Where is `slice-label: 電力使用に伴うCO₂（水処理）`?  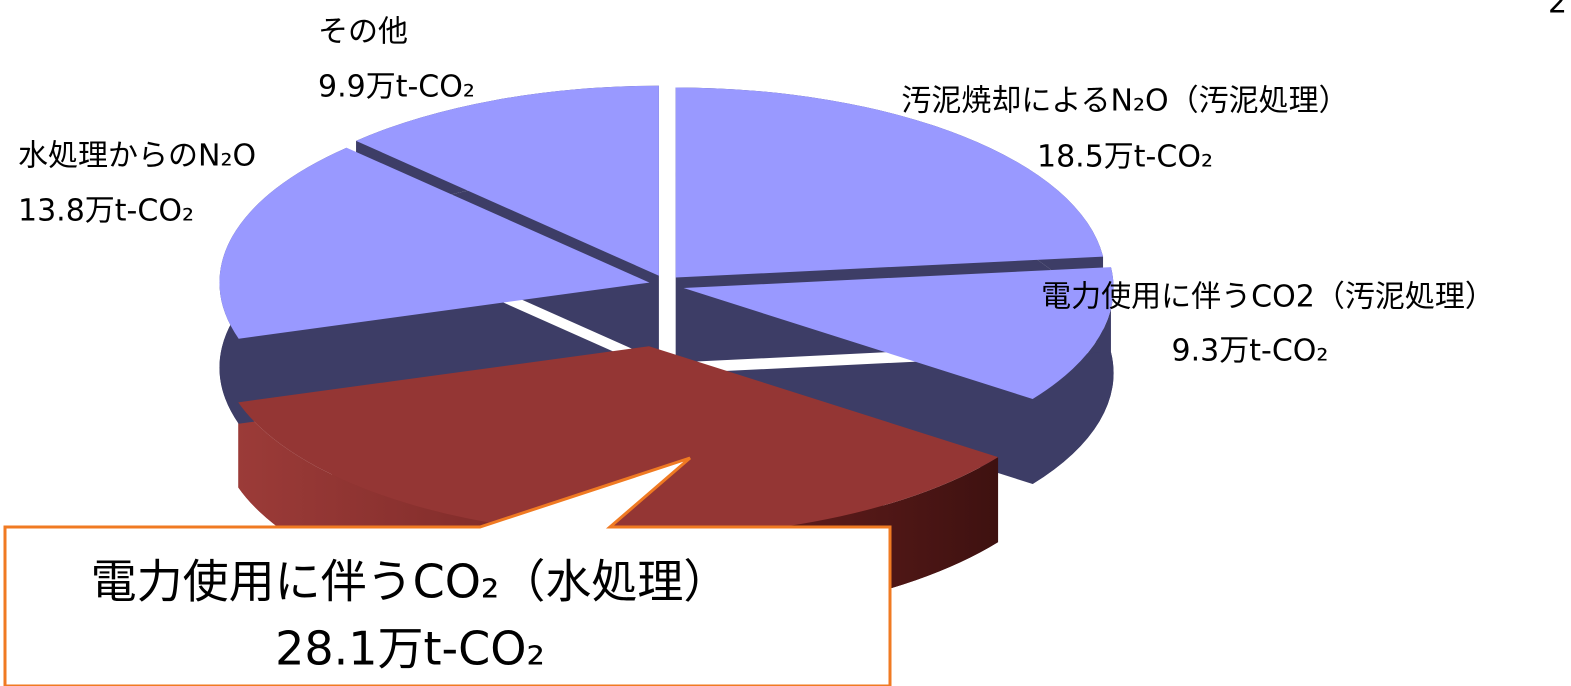 slice-label: 電力使用に伴うCO₂（水処理） is located at coordinates (410, 582).